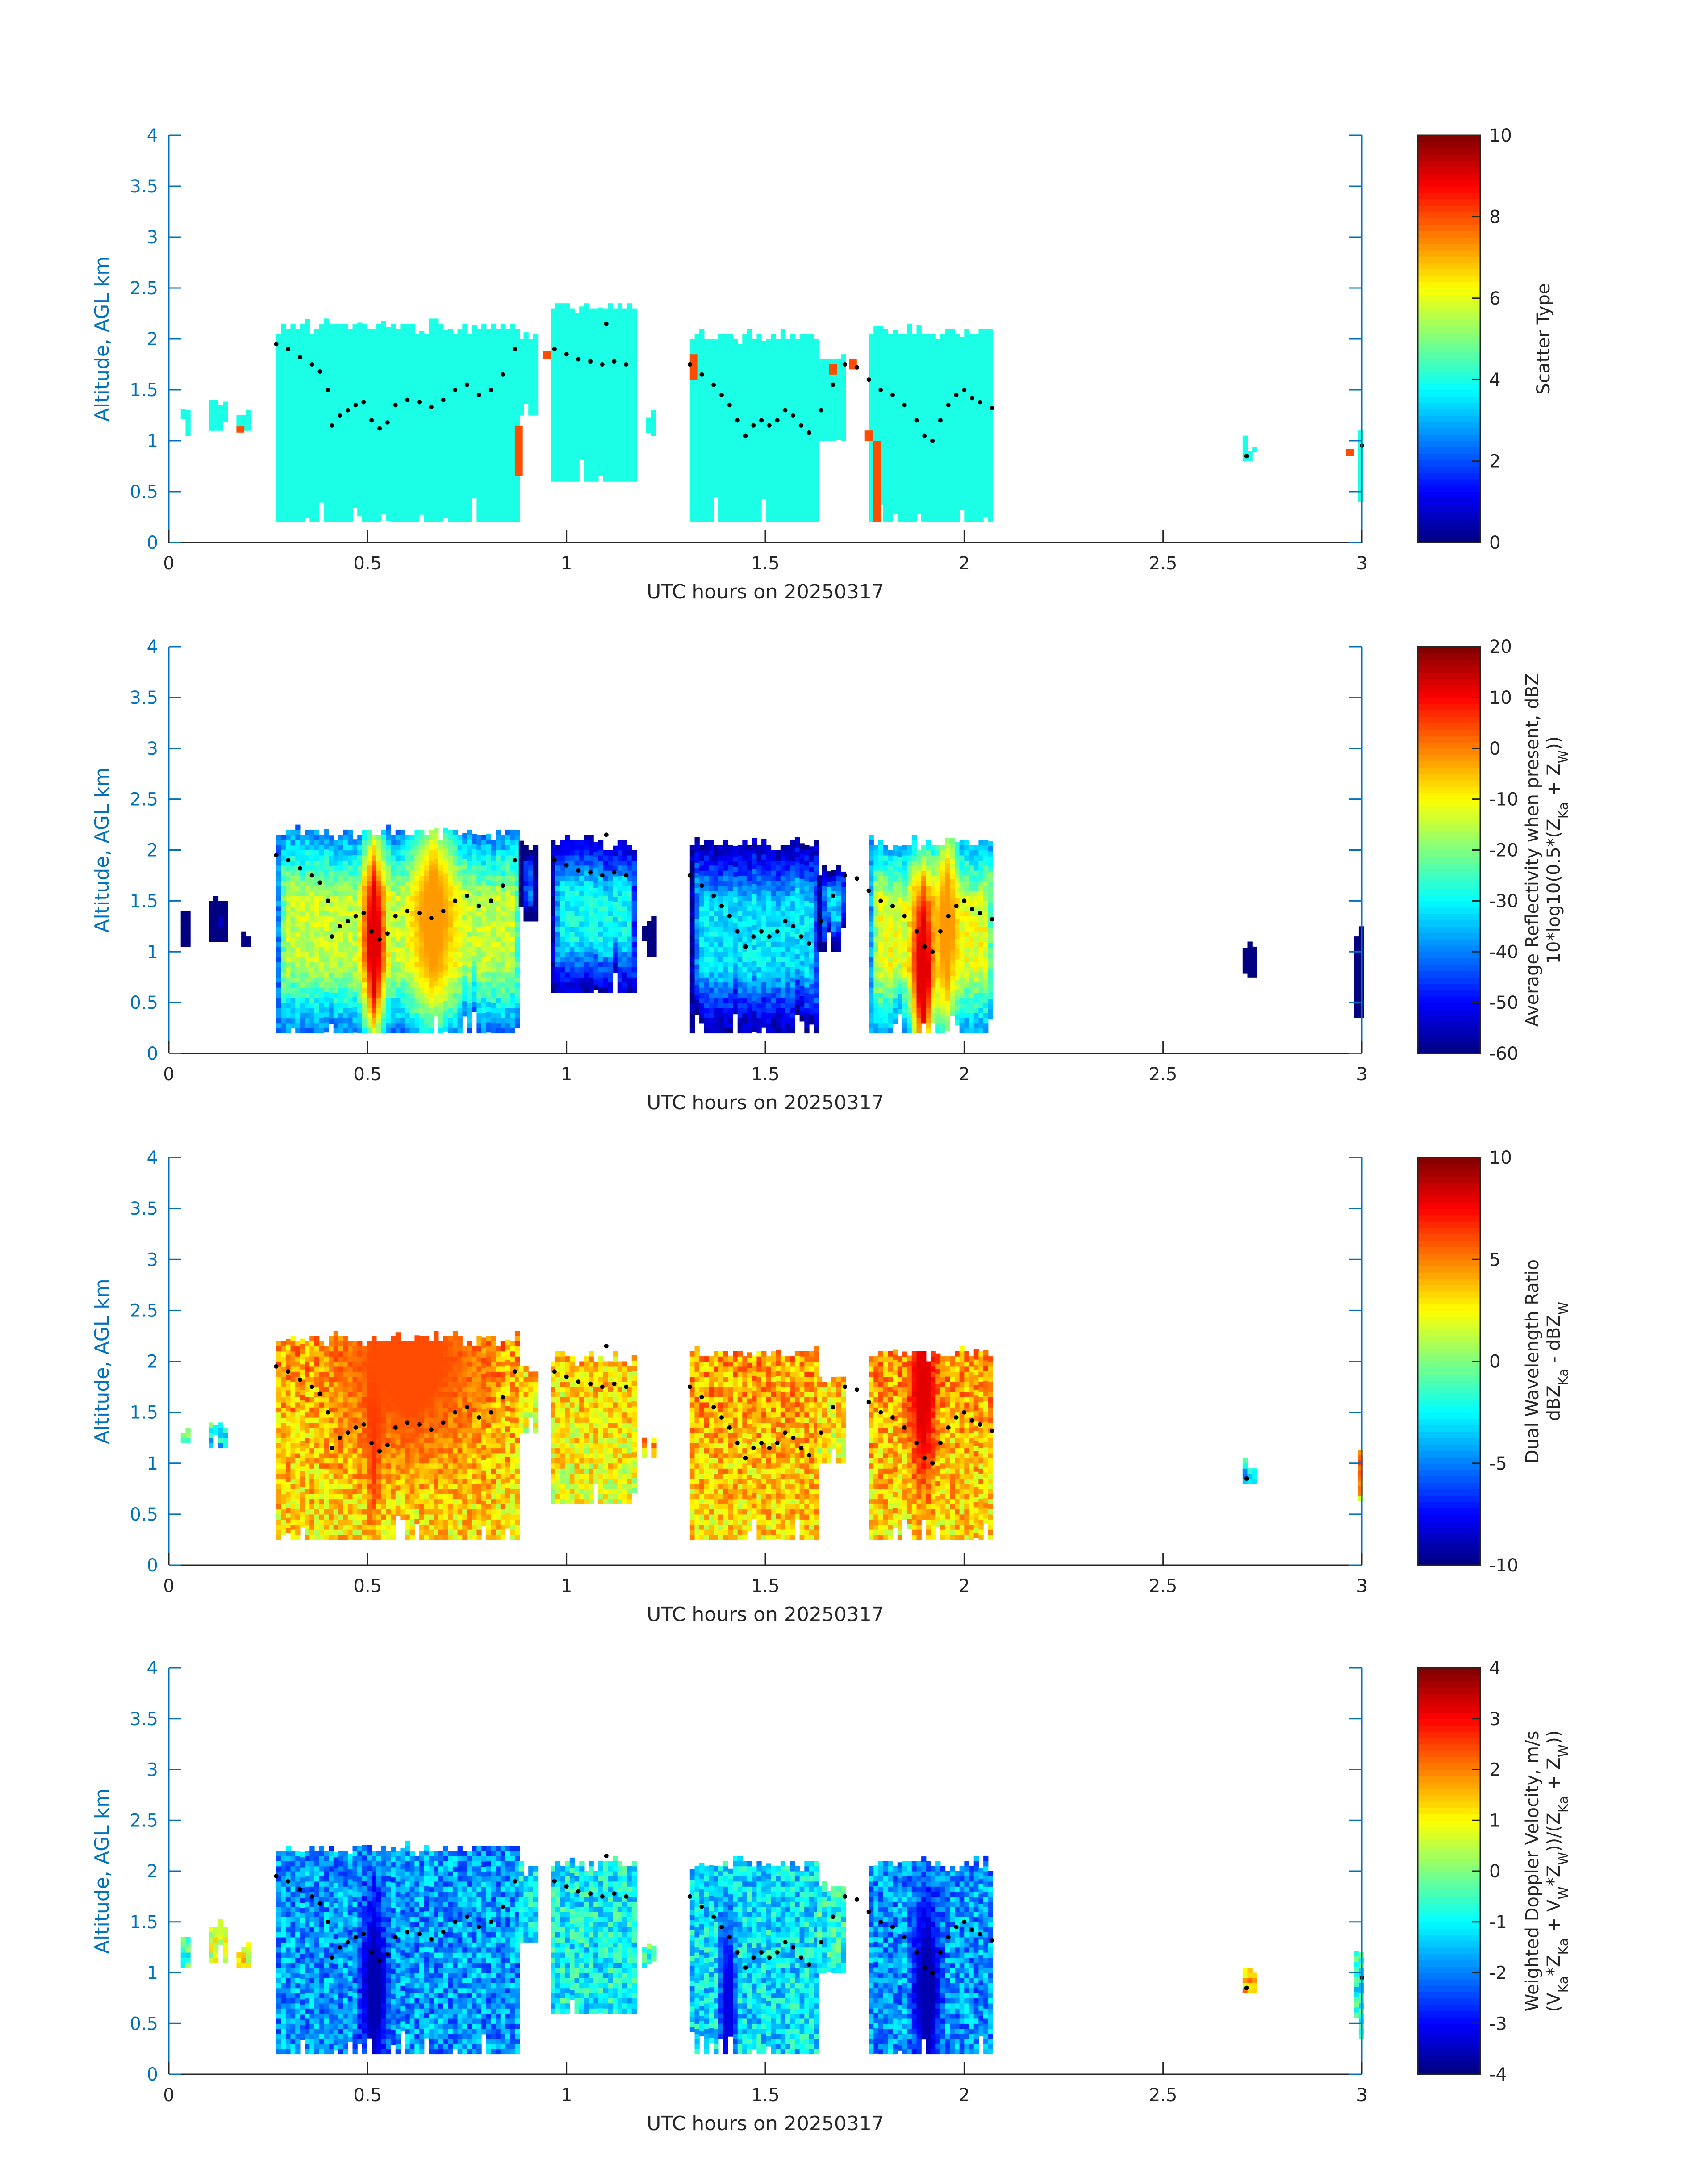 The width and height of the screenshot is (1708, 2177). I want to click on colorbar-band, so click(1449, 196).